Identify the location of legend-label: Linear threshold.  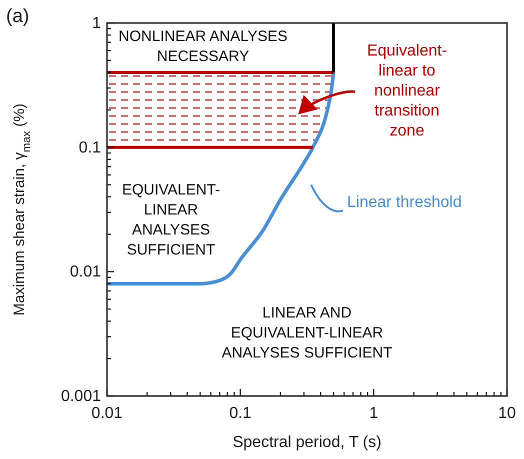
(404, 203).